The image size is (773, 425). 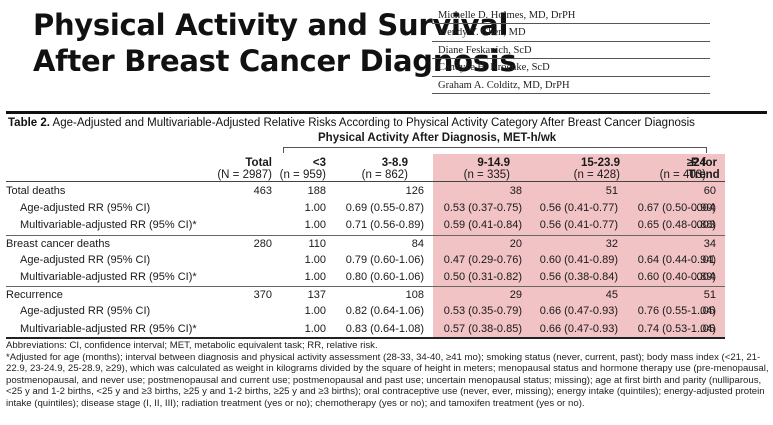 I want to click on author-name: Michelle D. Holmes, MD, DrPH, so click(x=571, y=16).